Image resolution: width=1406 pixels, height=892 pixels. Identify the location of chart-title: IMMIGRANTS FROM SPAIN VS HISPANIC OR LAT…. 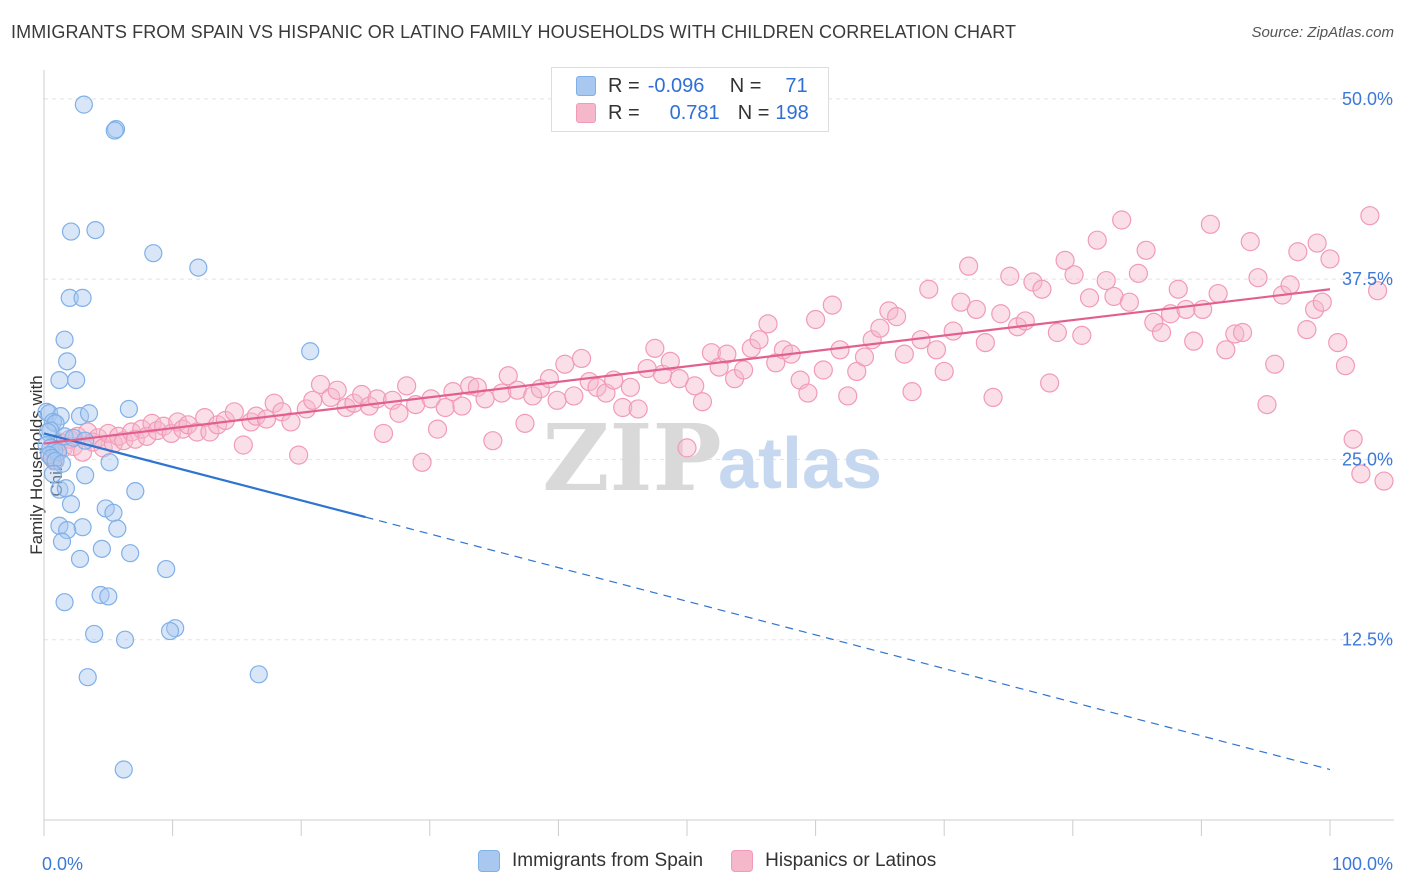
(514, 32).